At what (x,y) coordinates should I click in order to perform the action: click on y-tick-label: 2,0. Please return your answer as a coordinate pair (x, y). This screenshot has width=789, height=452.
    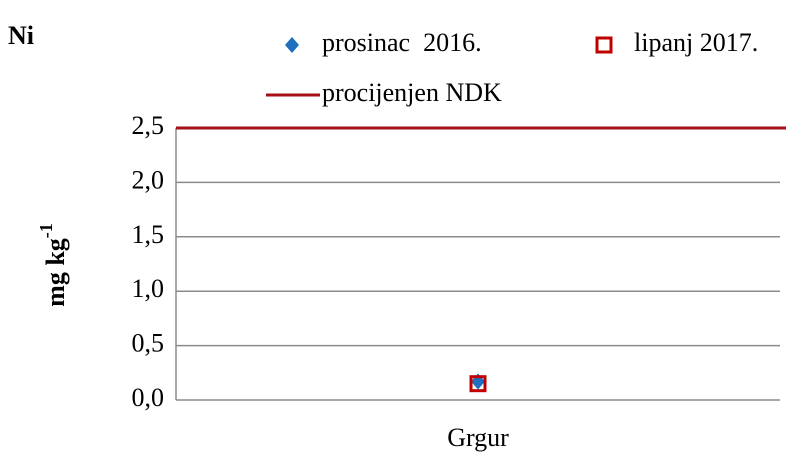
    Looking at the image, I should click on (148, 179).